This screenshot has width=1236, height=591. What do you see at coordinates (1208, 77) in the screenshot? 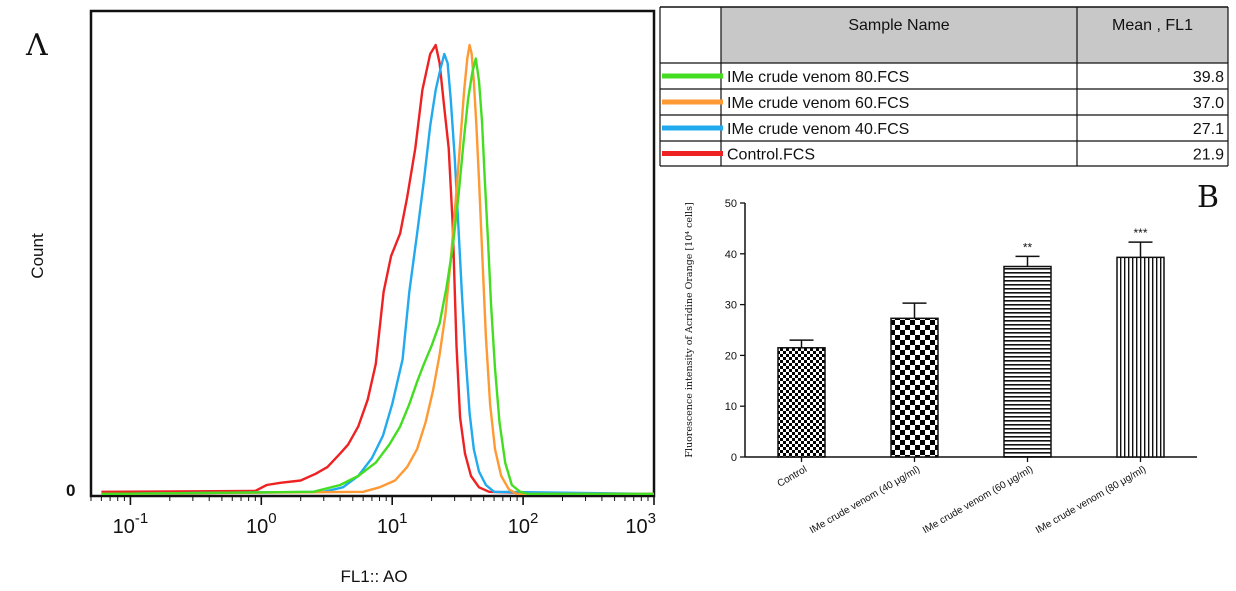
I see `table-row-mean-value: 39.8` at bounding box center [1208, 77].